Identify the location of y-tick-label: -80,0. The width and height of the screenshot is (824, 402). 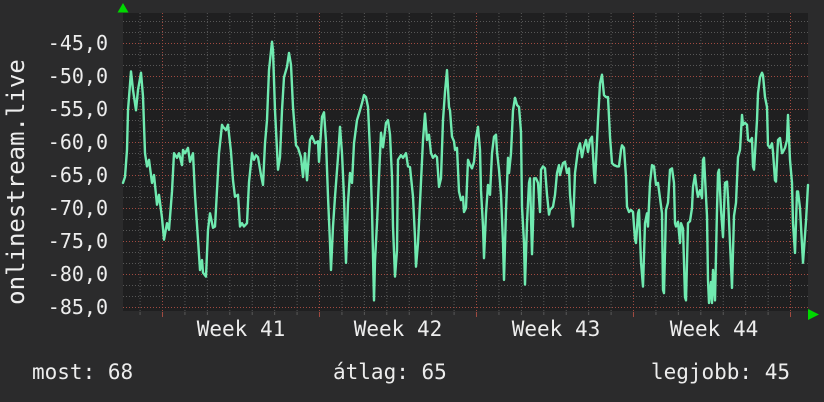
(77, 274).